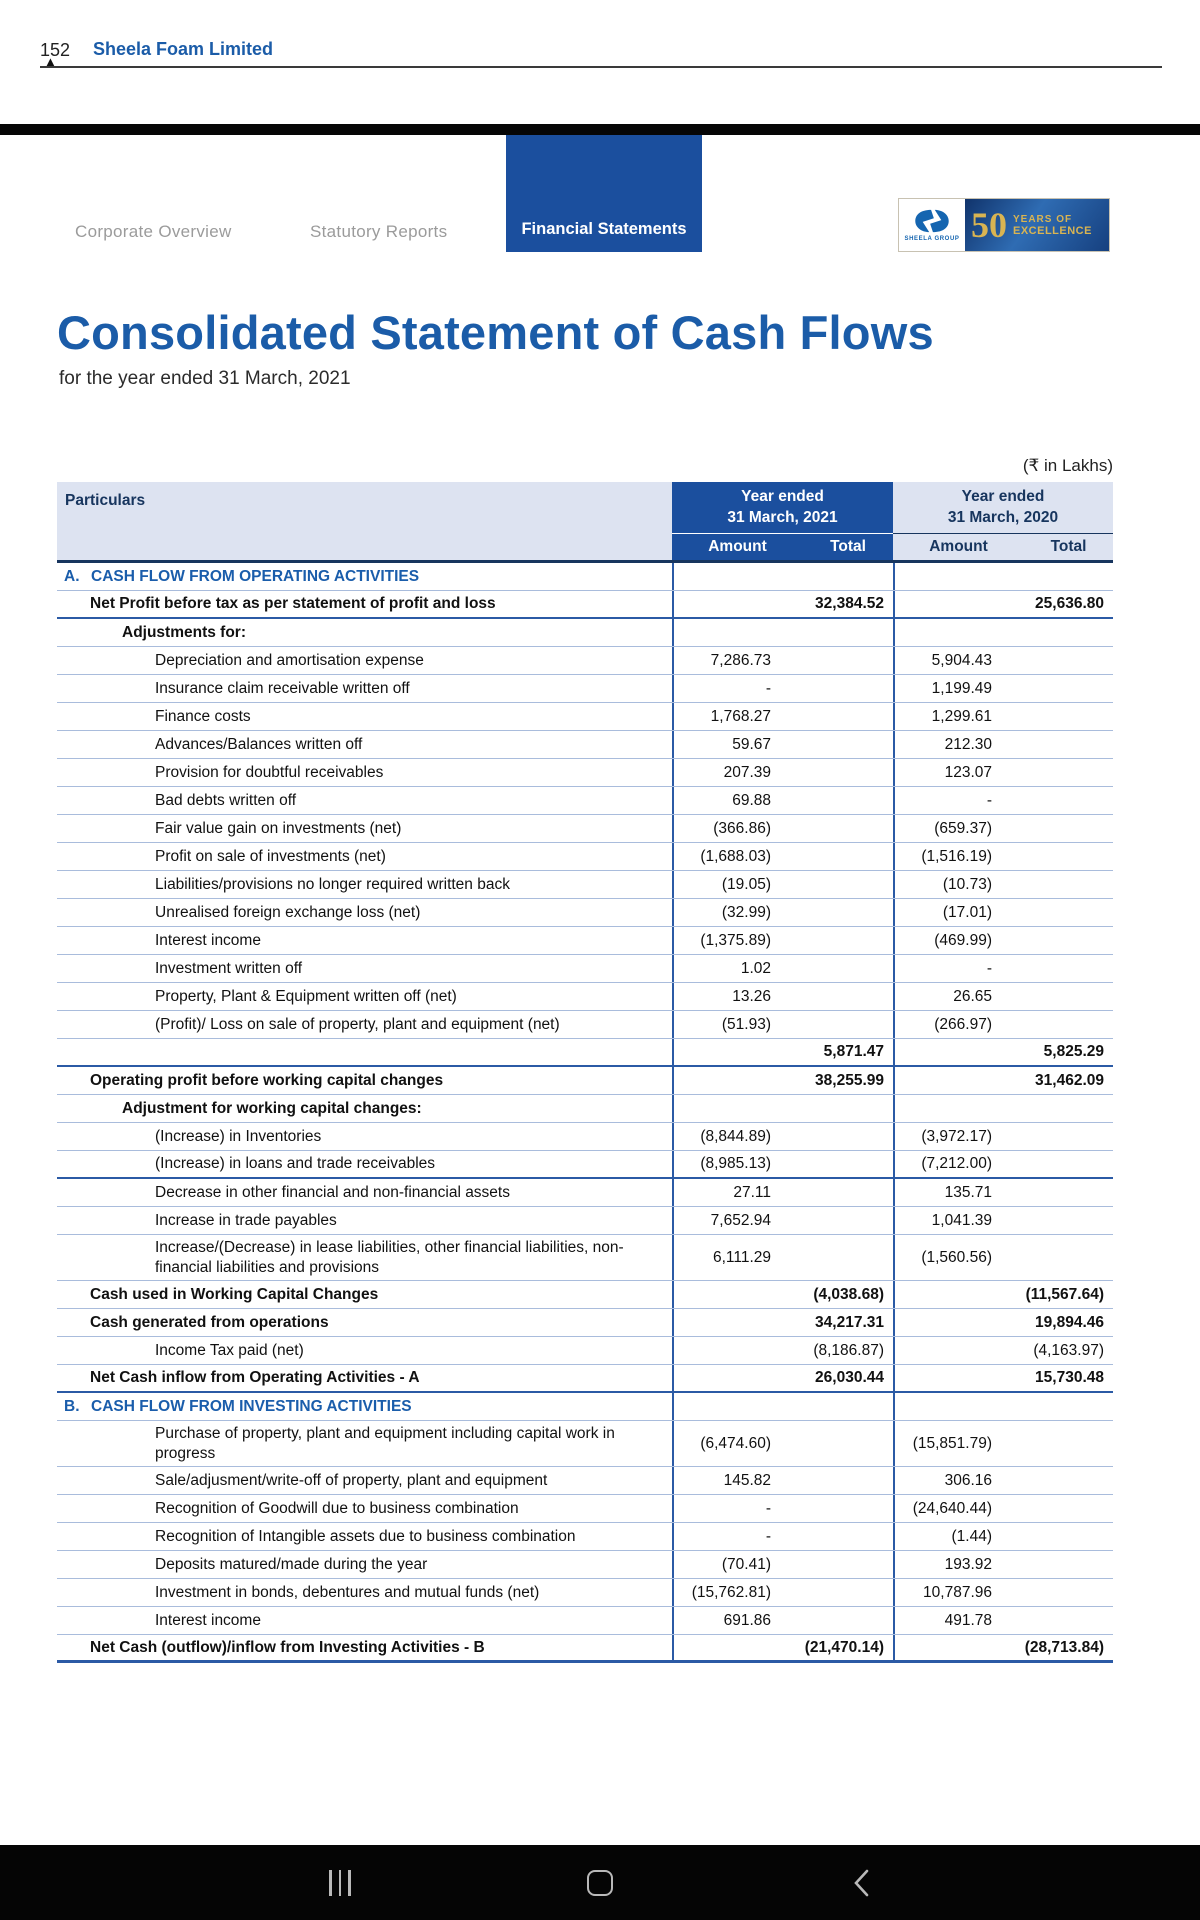 The width and height of the screenshot is (1200, 1920). What do you see at coordinates (364, 522) in the screenshot?
I see `column-header-particulars: Particulars` at bounding box center [364, 522].